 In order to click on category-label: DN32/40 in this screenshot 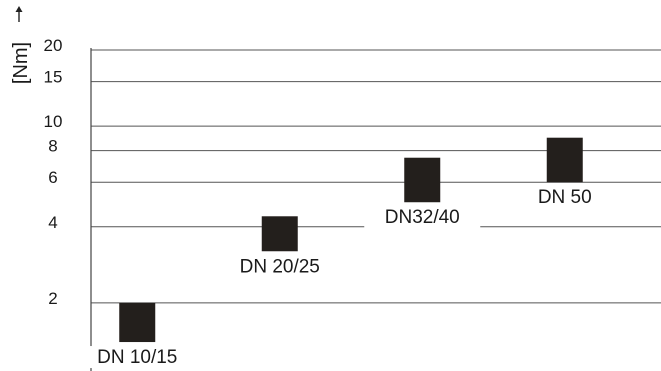, I will do `click(422, 217)`.